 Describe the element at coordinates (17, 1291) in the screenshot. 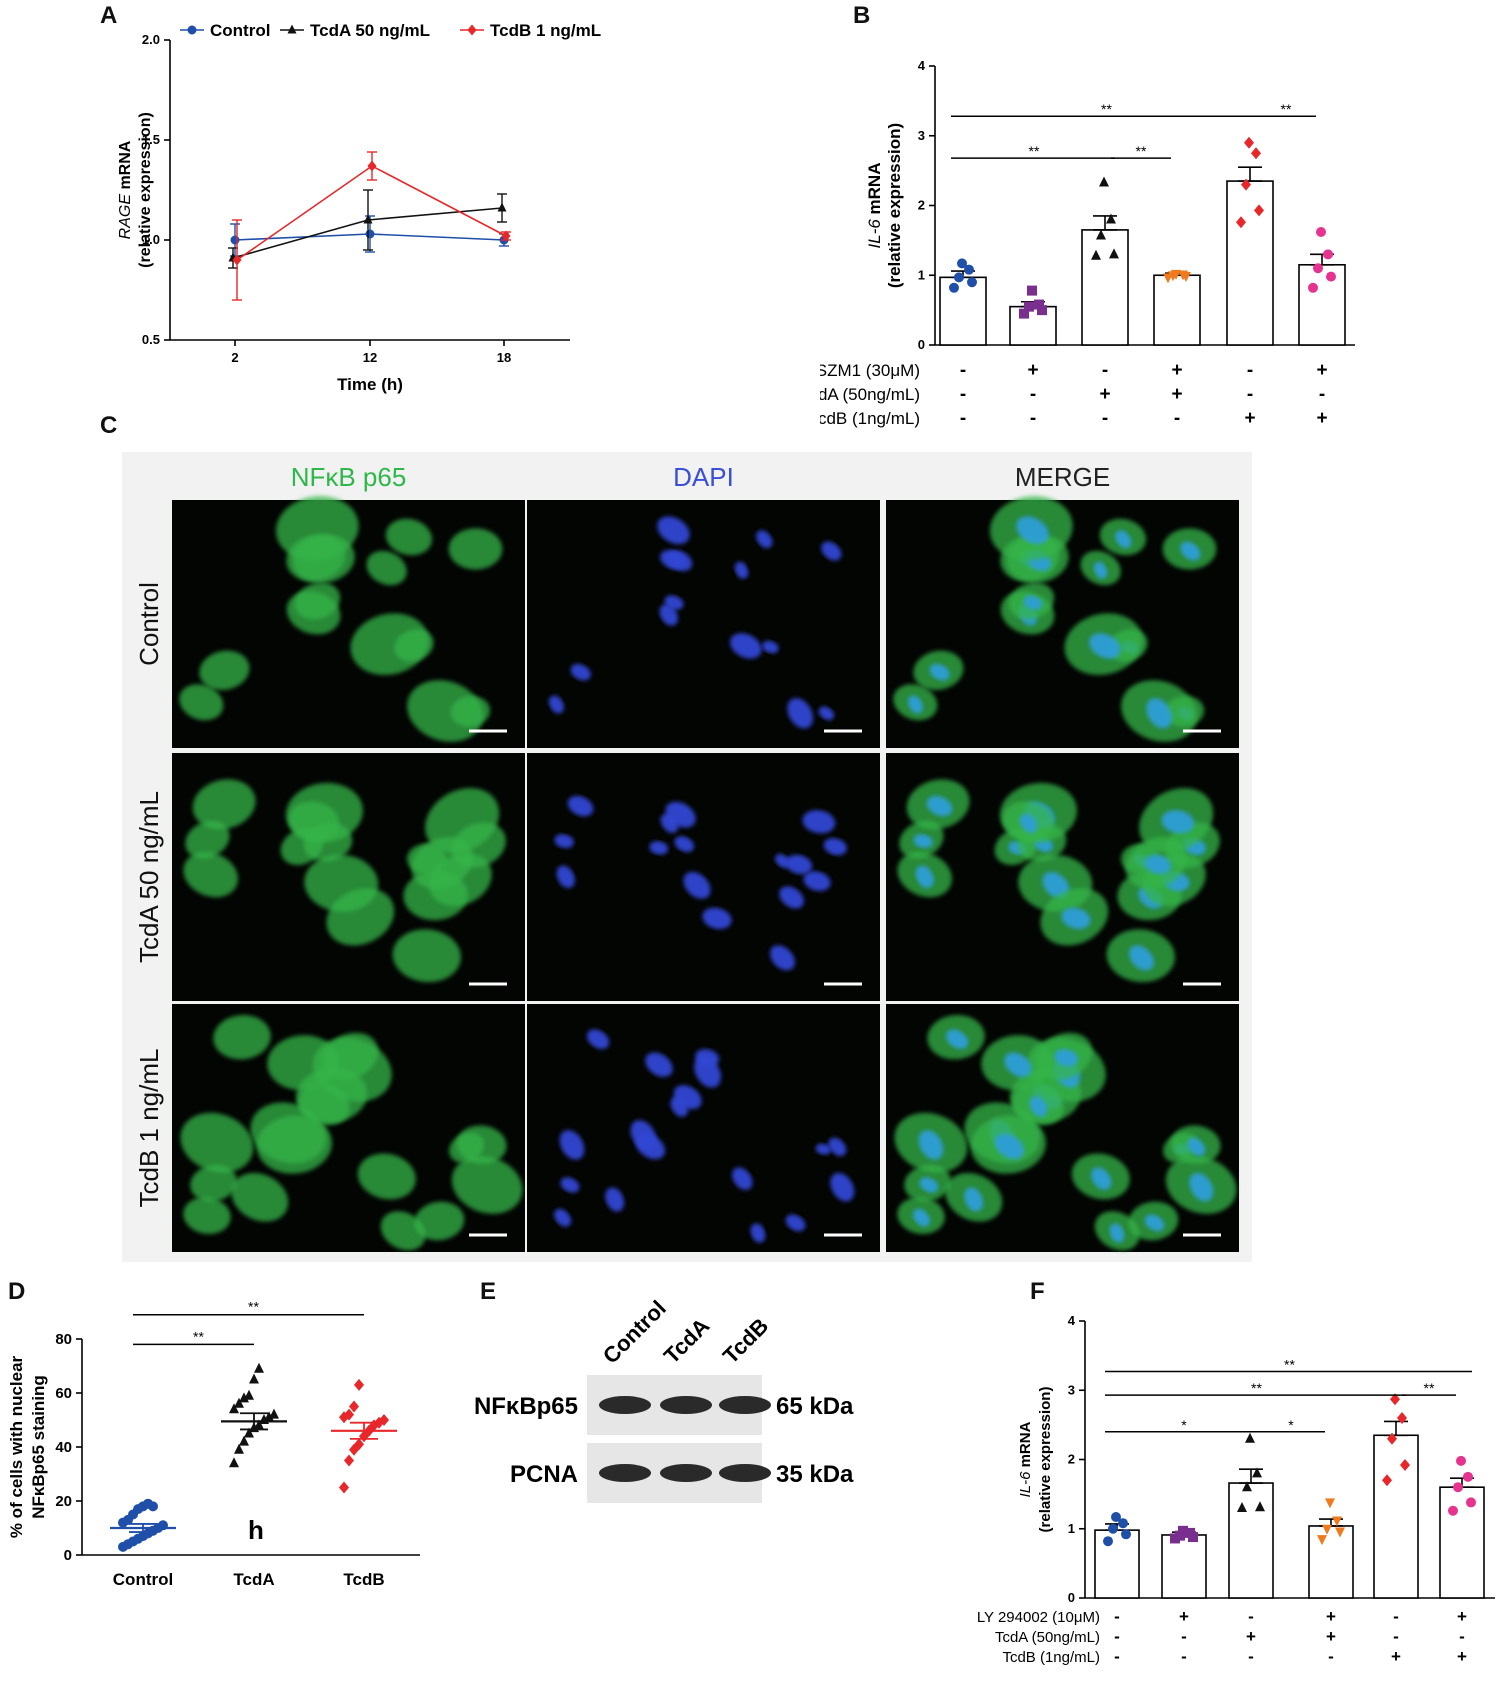

I see `panel-letter-d: D` at that location.